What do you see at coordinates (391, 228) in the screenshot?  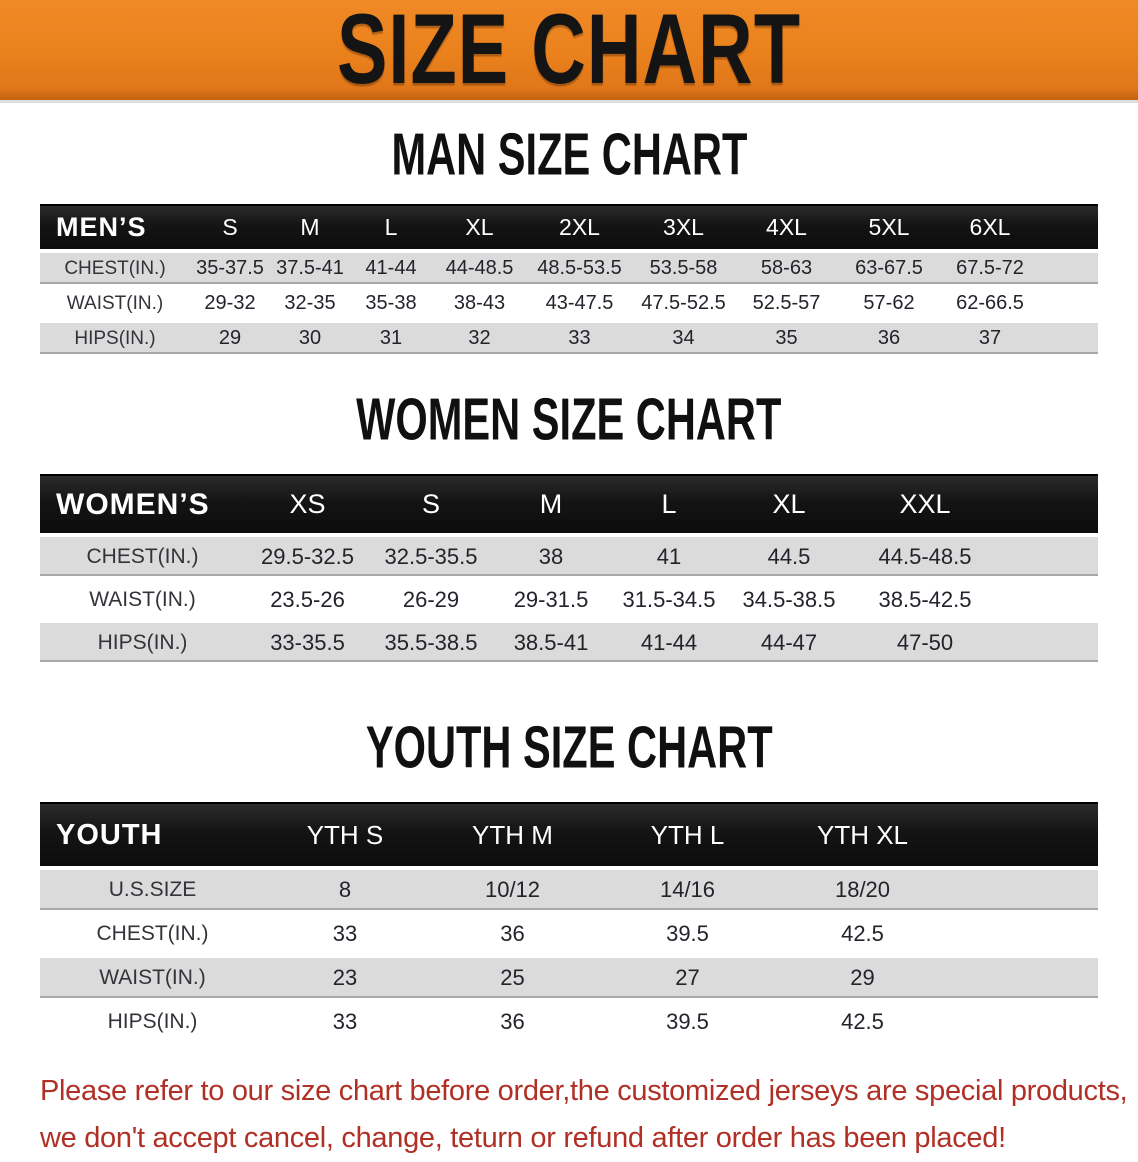 I see `size-col-header: L` at bounding box center [391, 228].